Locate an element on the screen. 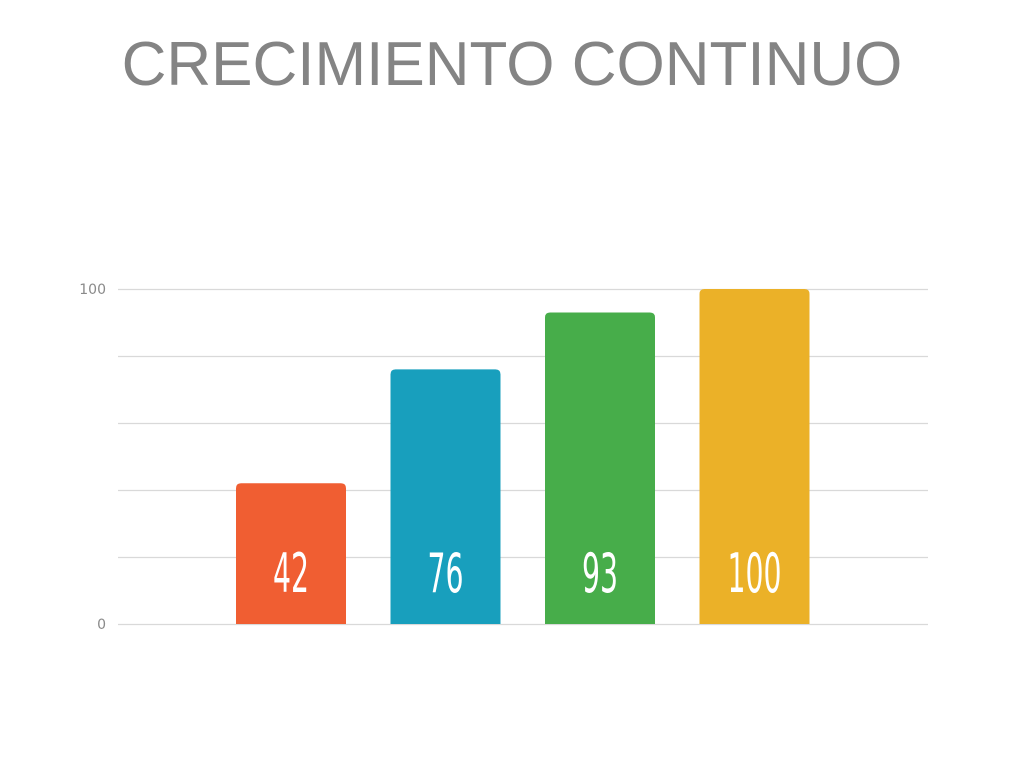 The width and height of the screenshot is (1024, 768). y-tick-label-min: 0 is located at coordinates (101, 625).